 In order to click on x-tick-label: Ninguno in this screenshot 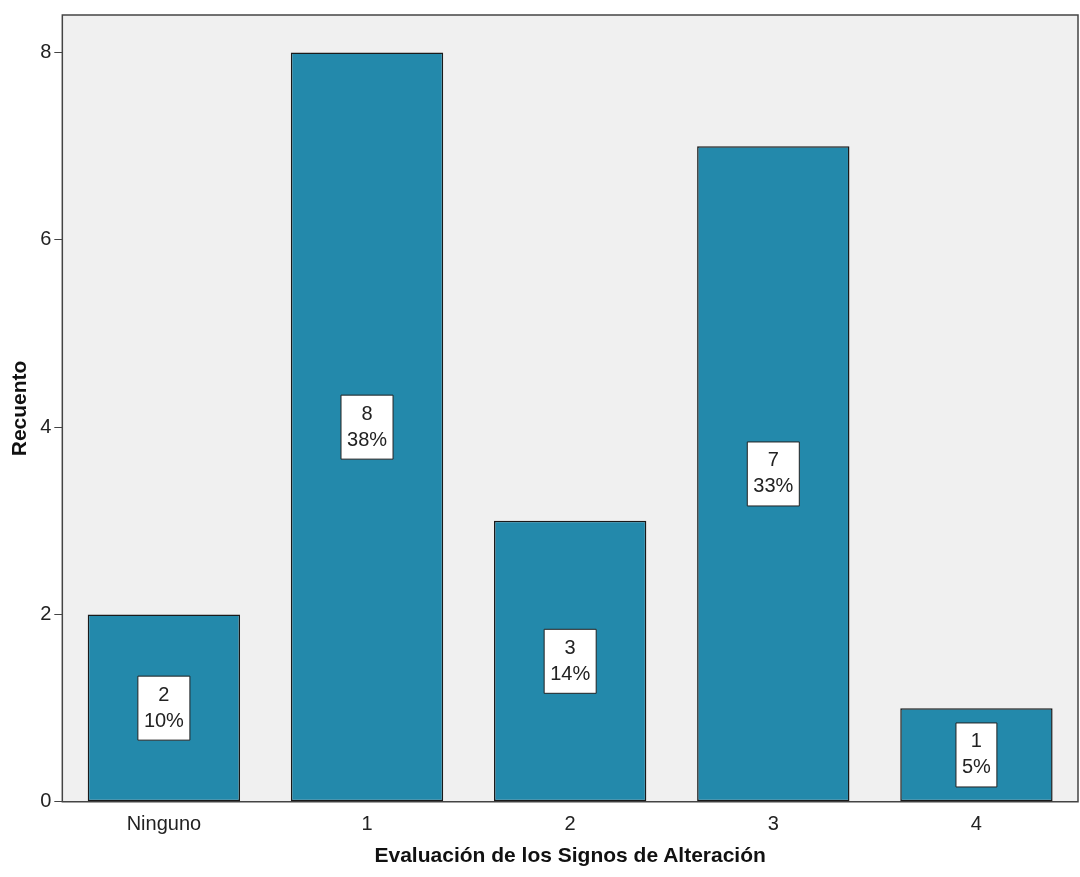, I will do `click(164, 823)`.